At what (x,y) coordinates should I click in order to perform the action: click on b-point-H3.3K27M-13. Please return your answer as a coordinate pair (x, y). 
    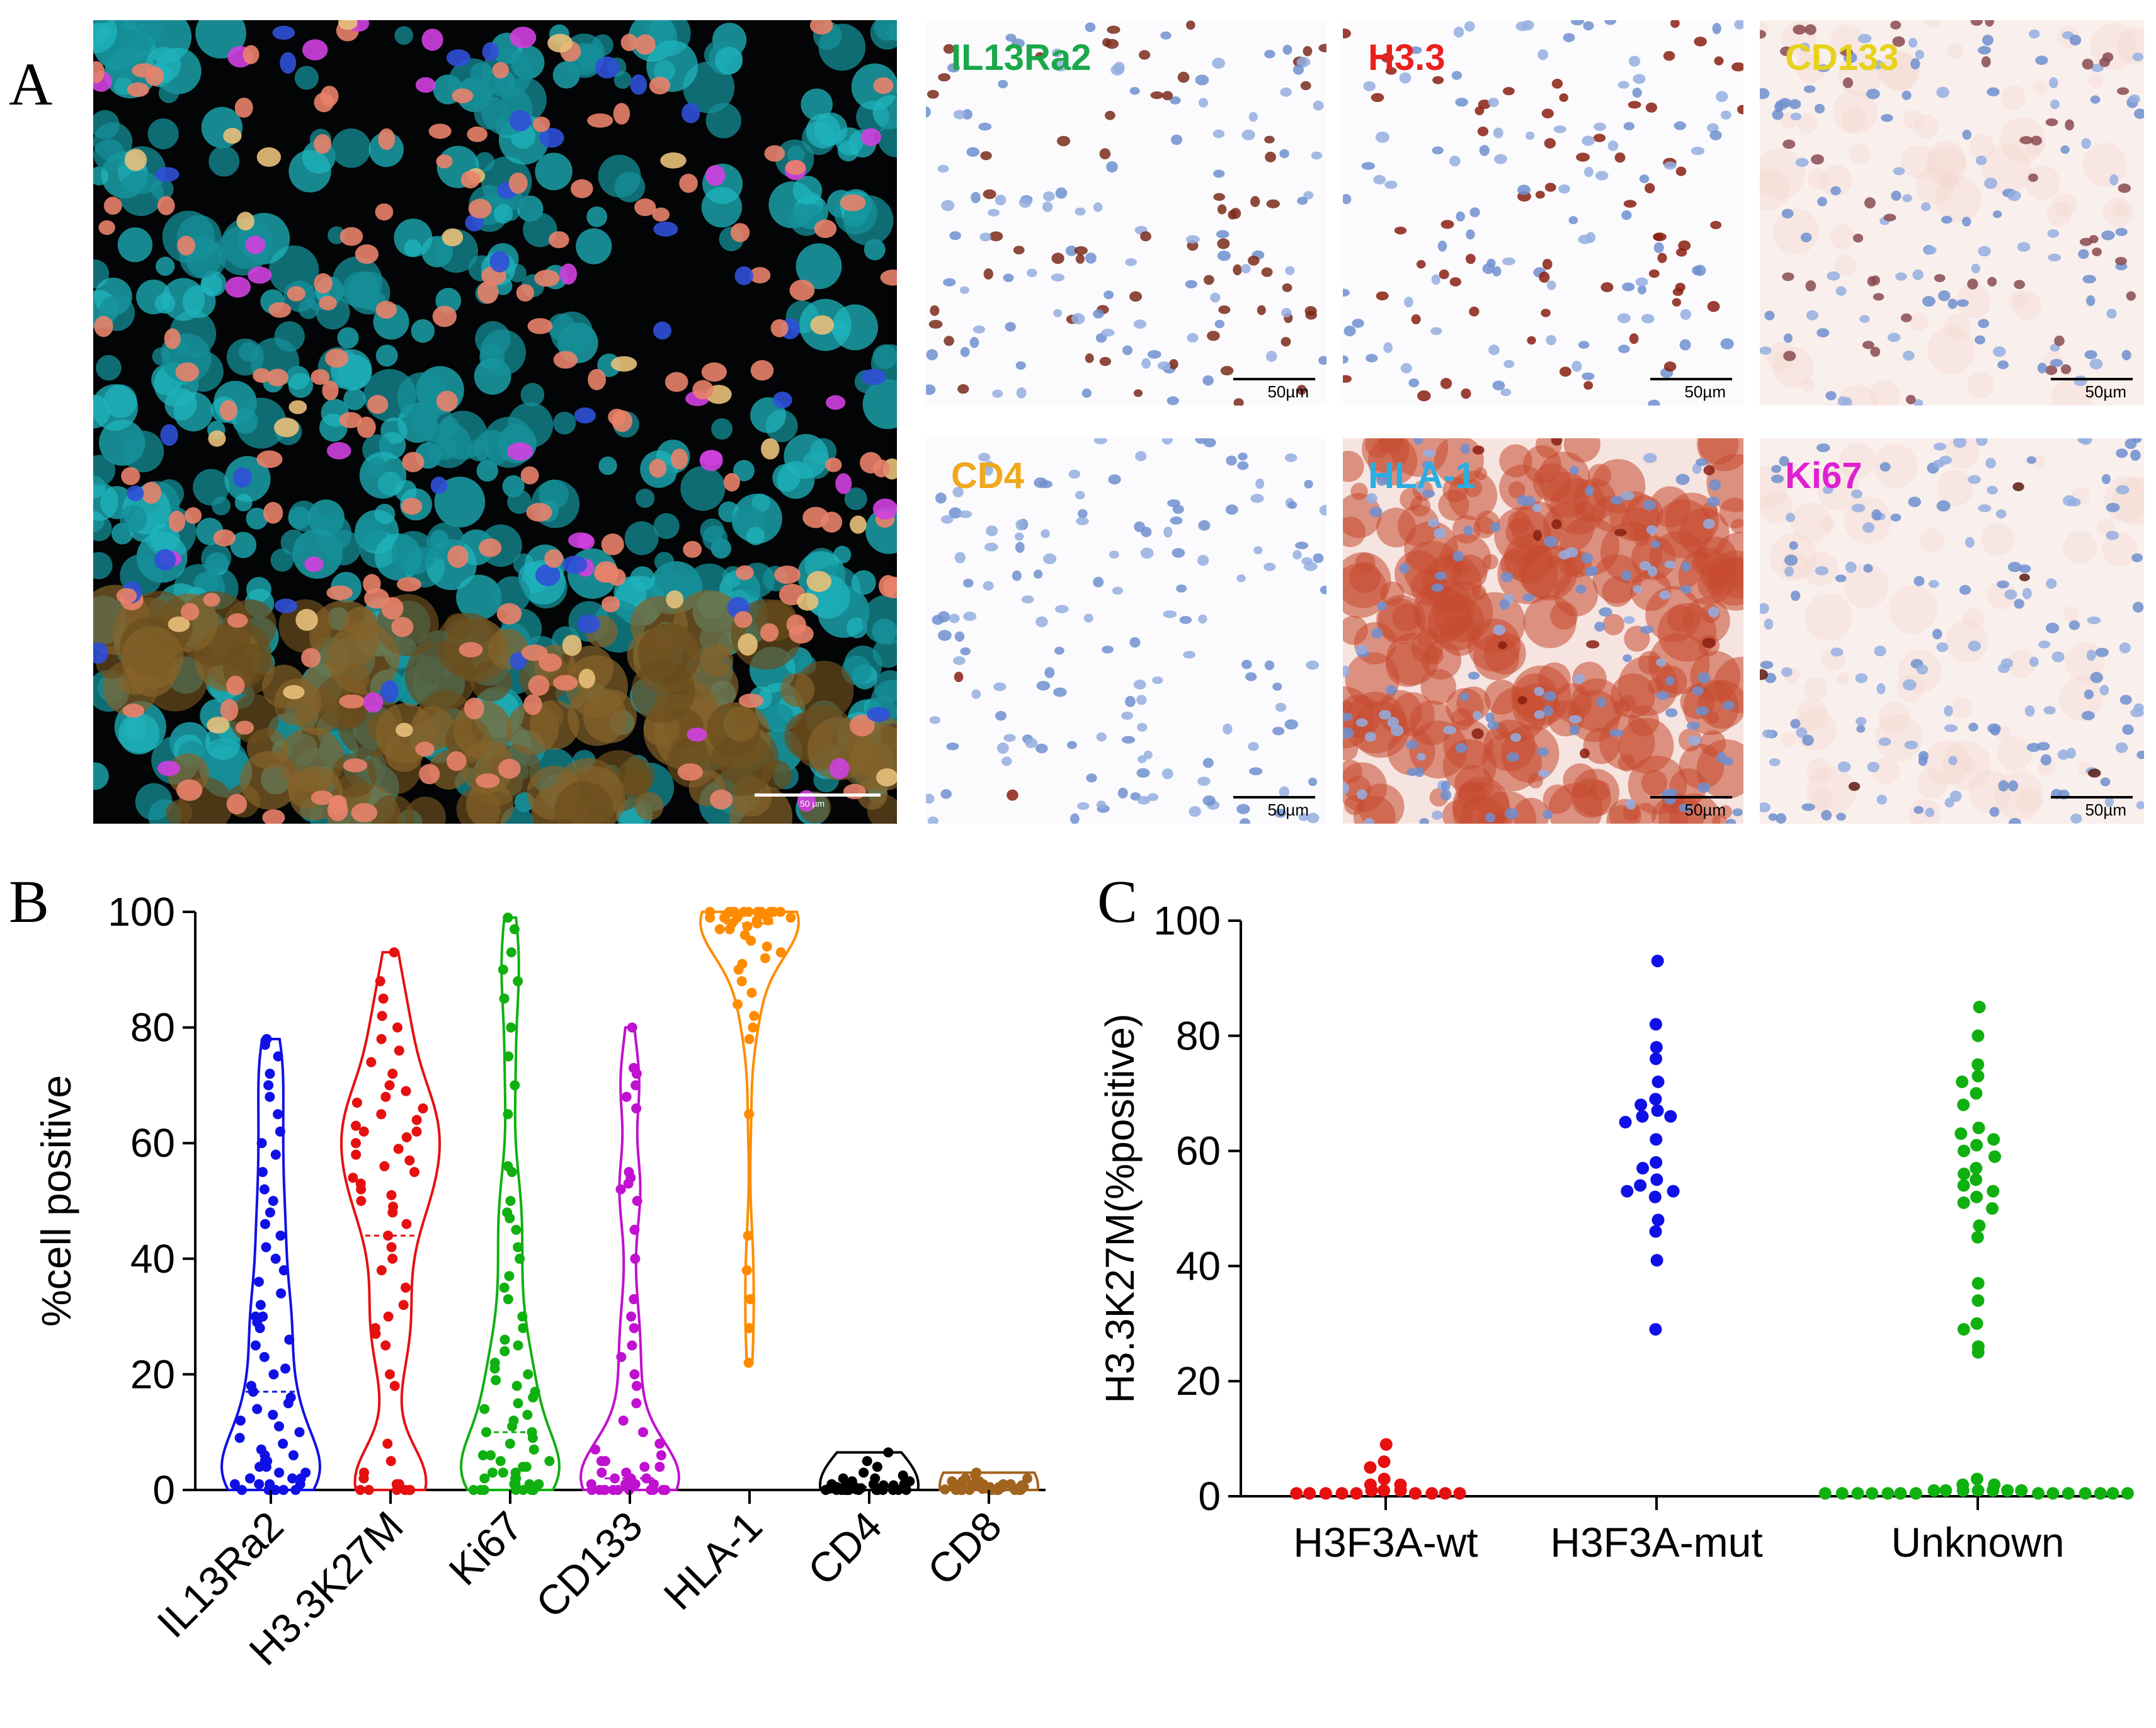
    Looking at the image, I should click on (423, 1109).